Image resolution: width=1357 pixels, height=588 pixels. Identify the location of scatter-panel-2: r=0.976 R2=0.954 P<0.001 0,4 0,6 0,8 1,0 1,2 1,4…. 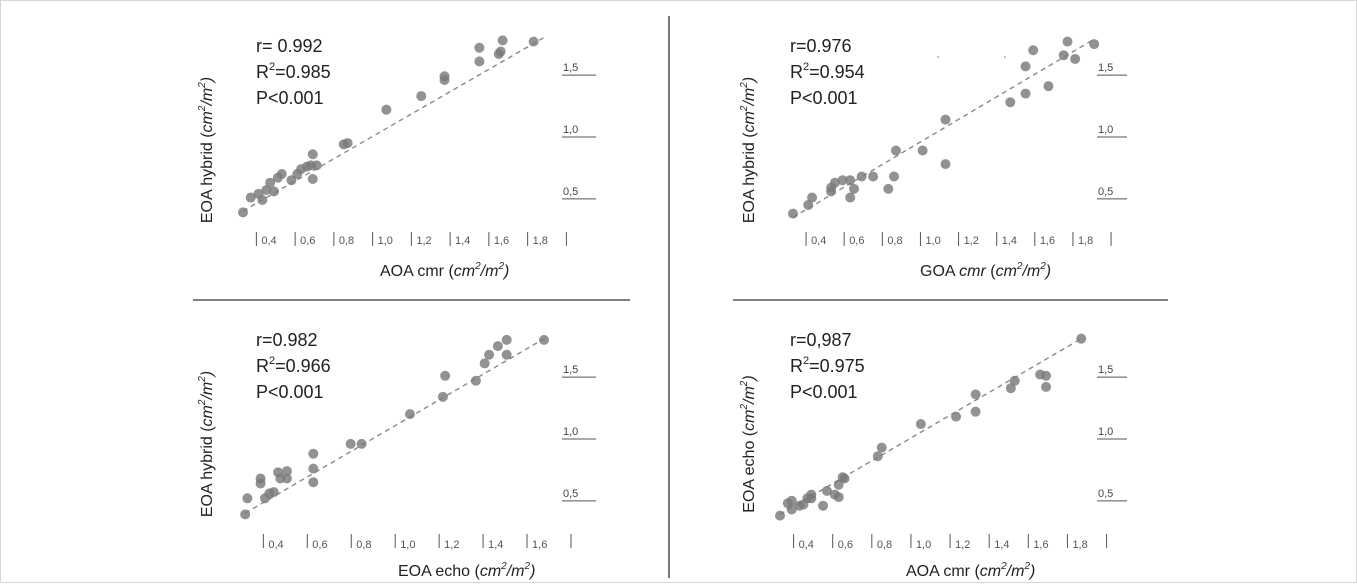
(933, 158).